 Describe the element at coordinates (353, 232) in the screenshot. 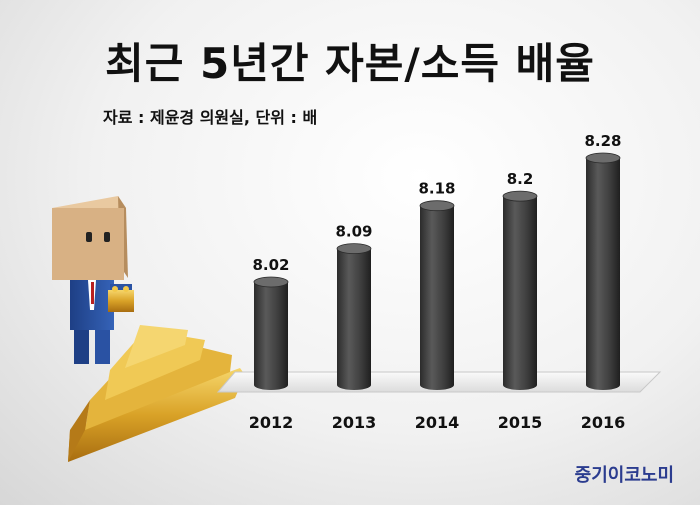

I see `value-label-2013: 8.09` at that location.